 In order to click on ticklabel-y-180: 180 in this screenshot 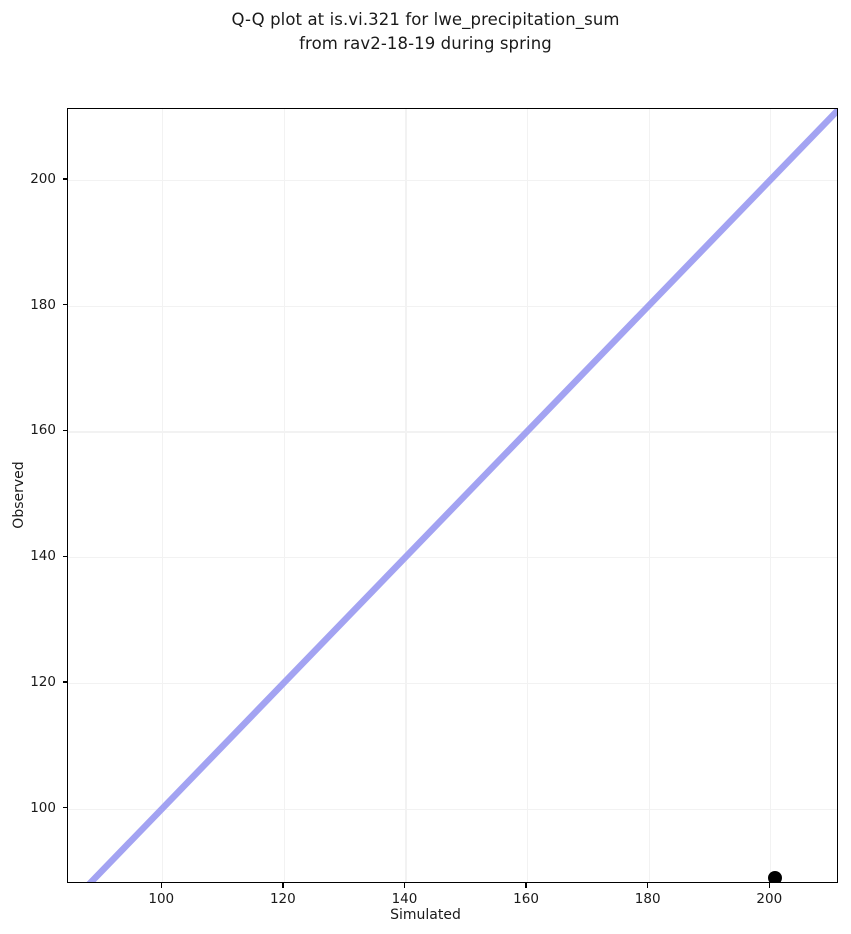, I will do `click(43, 304)`.